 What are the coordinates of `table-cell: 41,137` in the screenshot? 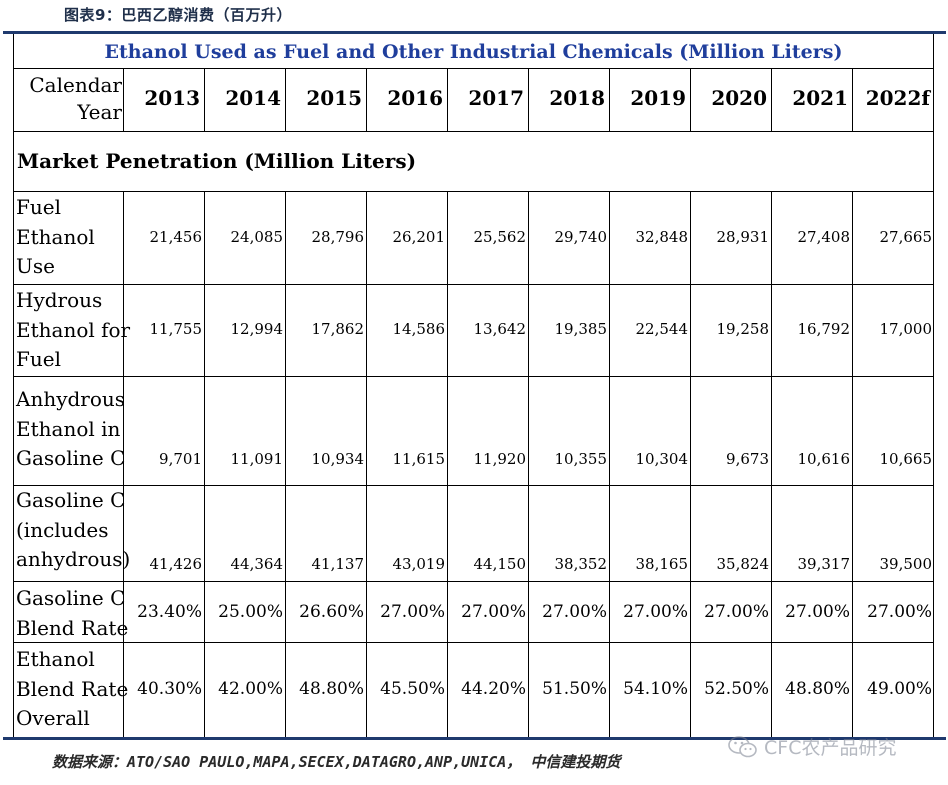 It's located at (338, 564).